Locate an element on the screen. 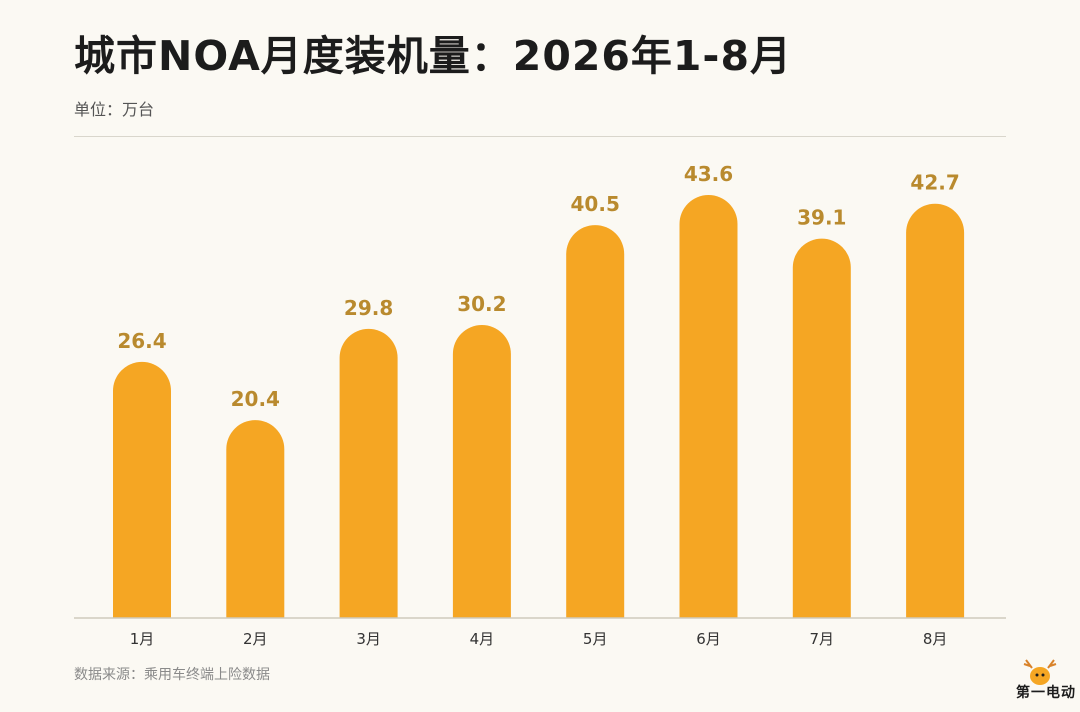  x-tick-label: 6月 is located at coordinates (708, 639).